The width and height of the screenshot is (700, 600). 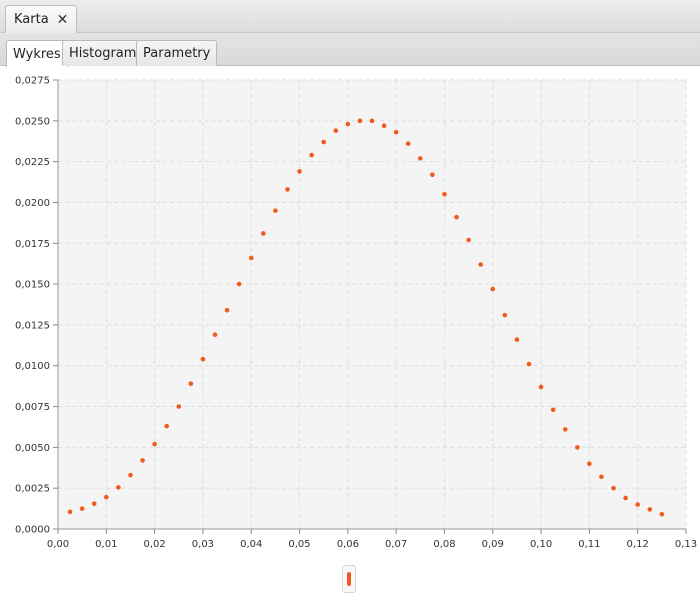 What do you see at coordinates (106, 544) in the screenshot?
I see `x-tick-label: 0,01` at bounding box center [106, 544].